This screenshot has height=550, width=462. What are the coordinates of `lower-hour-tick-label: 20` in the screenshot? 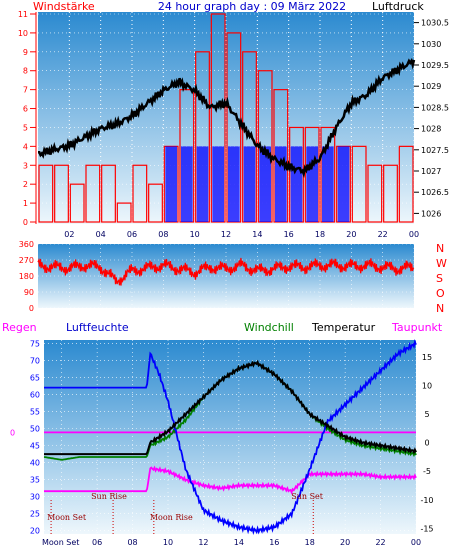 It's located at (345, 542).